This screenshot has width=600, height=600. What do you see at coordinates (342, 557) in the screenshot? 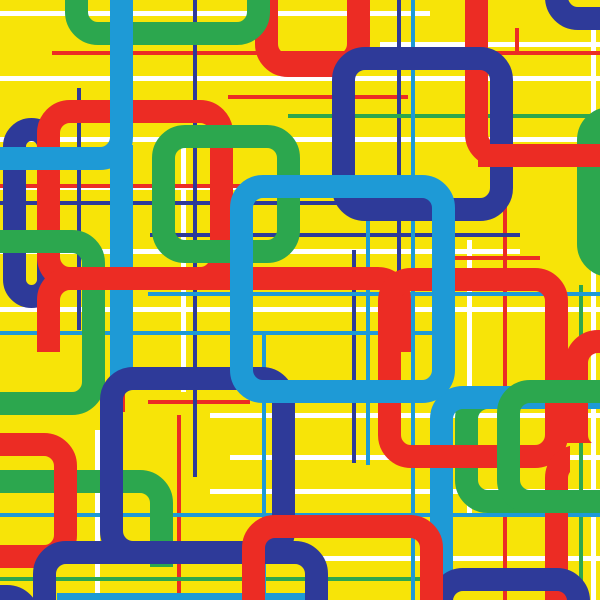
I see `red-bottom-center-frame` at bounding box center [342, 557].